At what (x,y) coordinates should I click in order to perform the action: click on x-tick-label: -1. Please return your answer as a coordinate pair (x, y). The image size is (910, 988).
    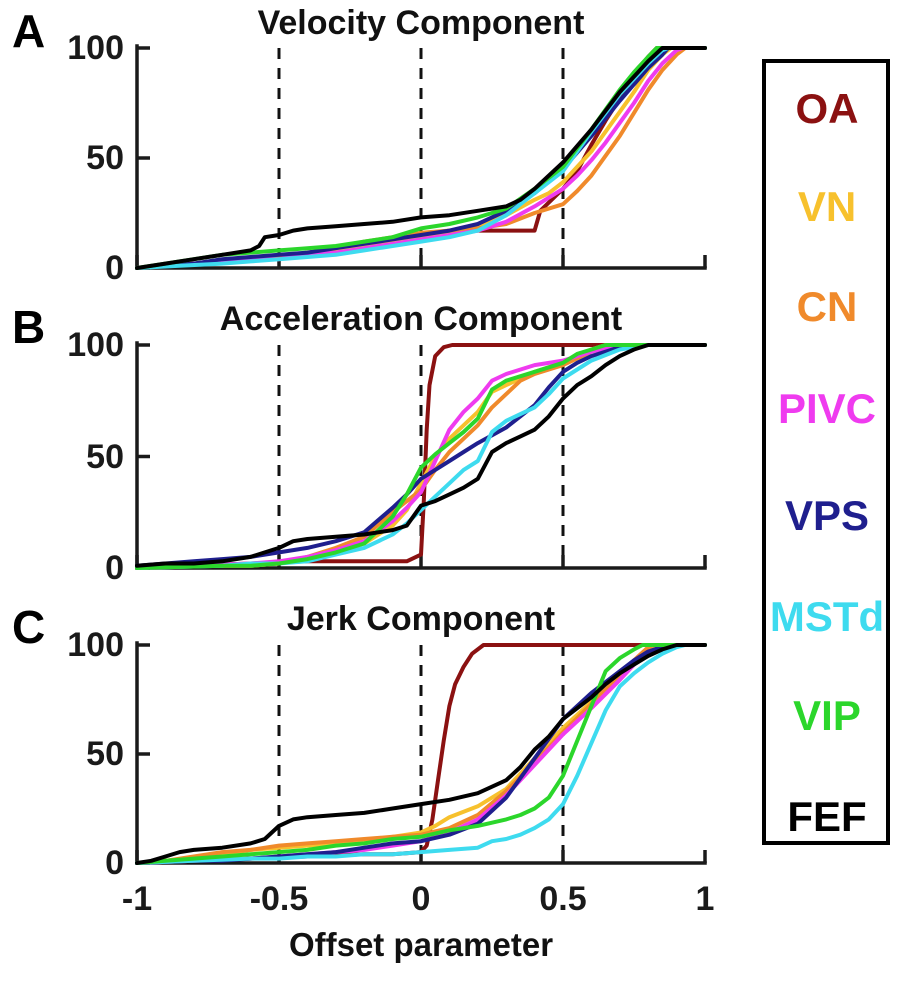
    Looking at the image, I should click on (137, 899).